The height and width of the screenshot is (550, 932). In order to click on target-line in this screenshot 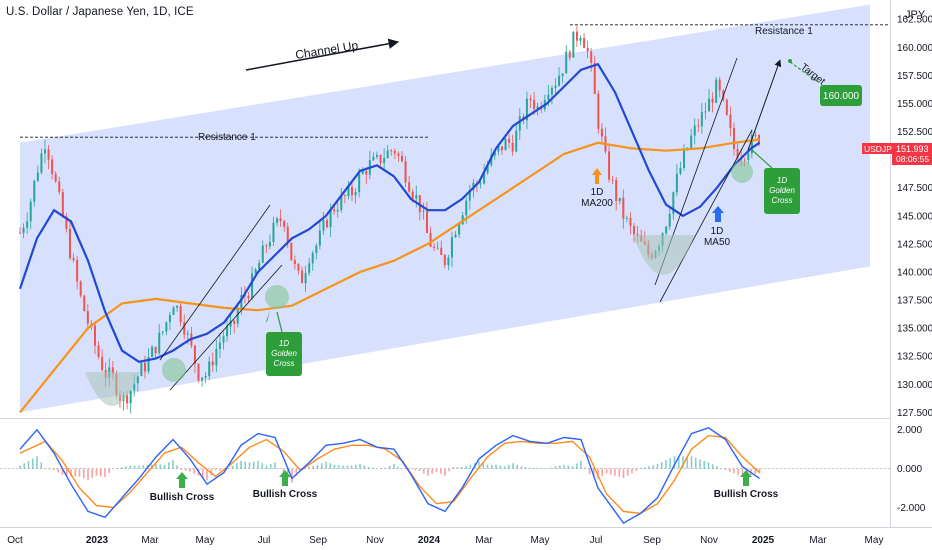, I will do `click(804, 72)`.